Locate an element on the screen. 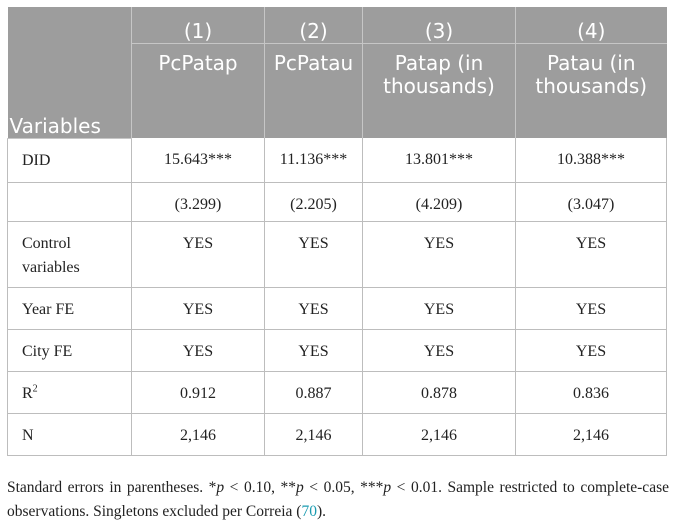  table-row: (3.299) (2.205) (4.209) (3.047) is located at coordinates (337, 202).